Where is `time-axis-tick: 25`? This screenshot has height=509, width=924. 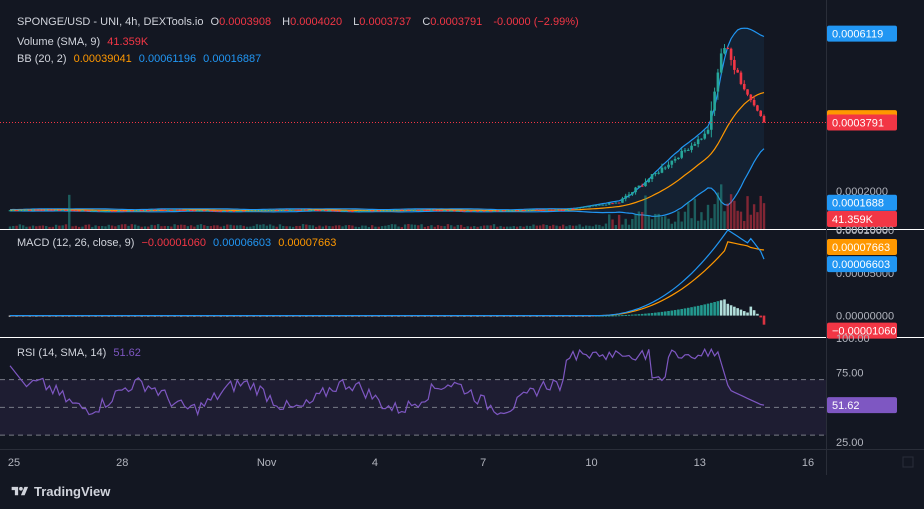 time-axis-tick: 25 is located at coordinates (14, 463).